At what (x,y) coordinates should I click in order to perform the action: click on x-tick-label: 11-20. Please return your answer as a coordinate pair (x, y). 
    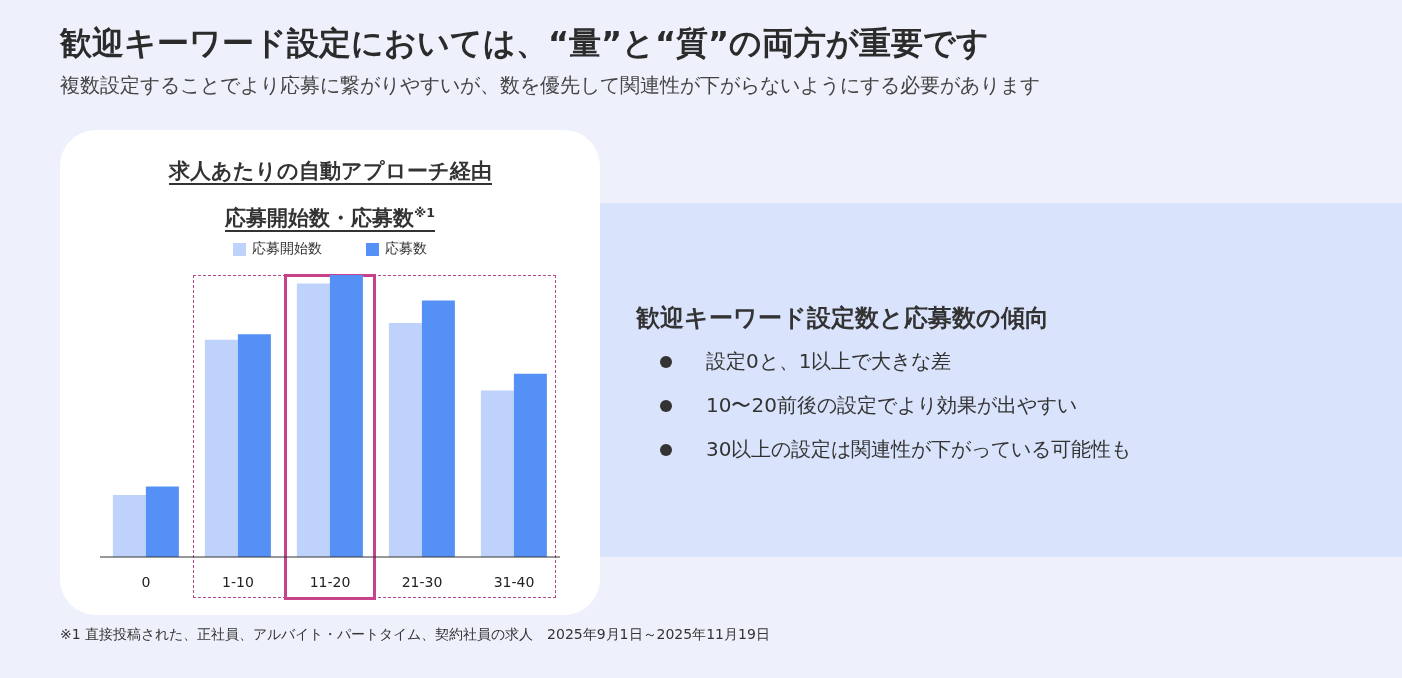
    Looking at the image, I should click on (330, 581).